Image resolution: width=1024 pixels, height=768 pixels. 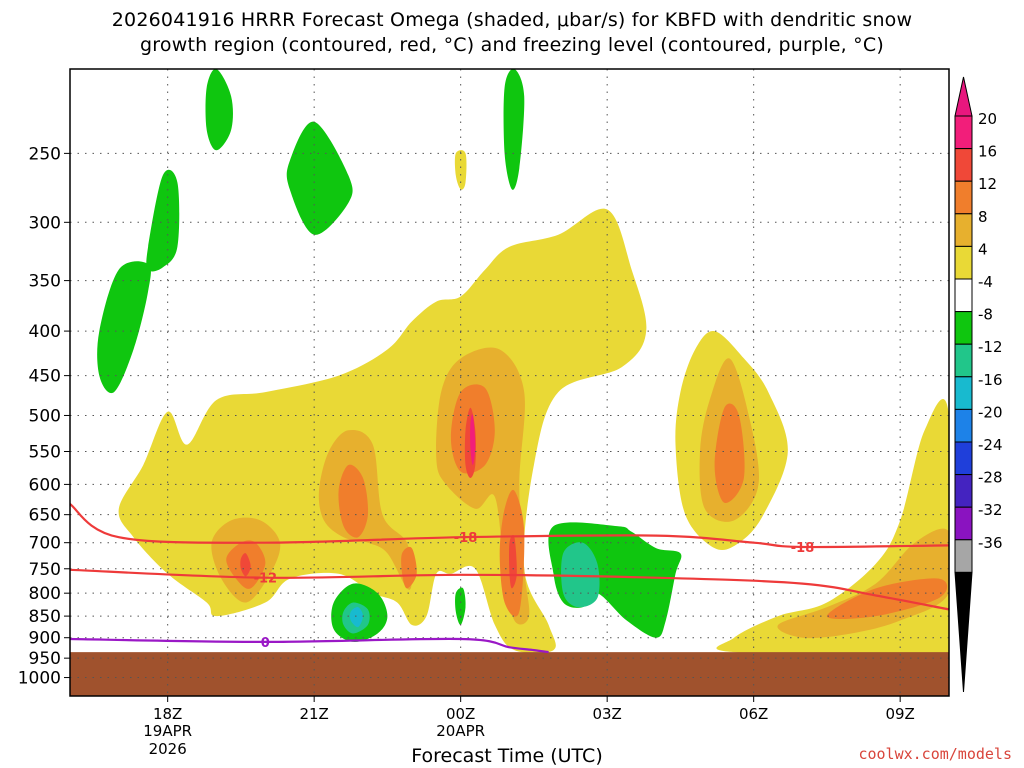 I want to click on y-tick-label: 850, so click(x=45, y=617).